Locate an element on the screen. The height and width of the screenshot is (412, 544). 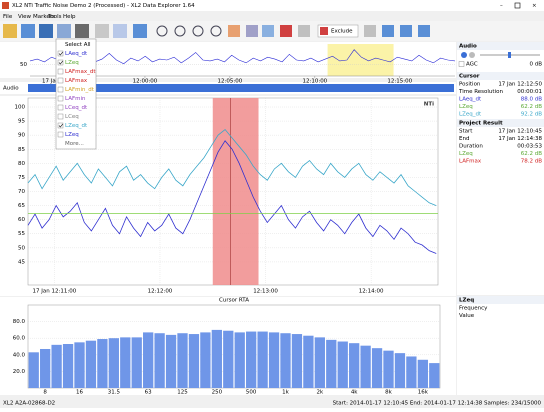
agc-checkbox is located at coordinates (461, 64).